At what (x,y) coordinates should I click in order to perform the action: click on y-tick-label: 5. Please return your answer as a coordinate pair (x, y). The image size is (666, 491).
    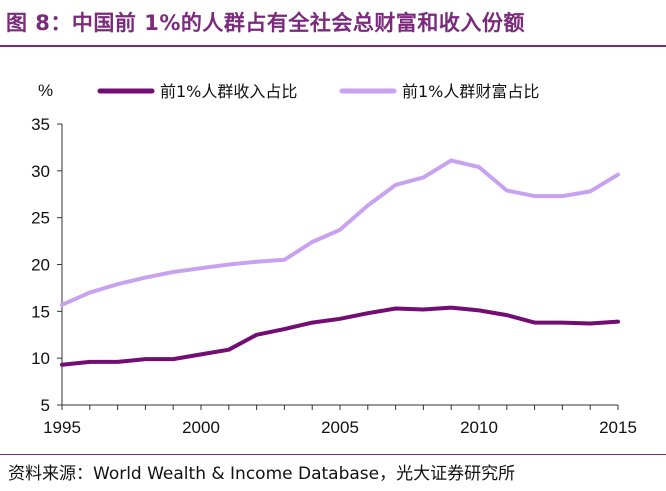
    Looking at the image, I should click on (45, 405).